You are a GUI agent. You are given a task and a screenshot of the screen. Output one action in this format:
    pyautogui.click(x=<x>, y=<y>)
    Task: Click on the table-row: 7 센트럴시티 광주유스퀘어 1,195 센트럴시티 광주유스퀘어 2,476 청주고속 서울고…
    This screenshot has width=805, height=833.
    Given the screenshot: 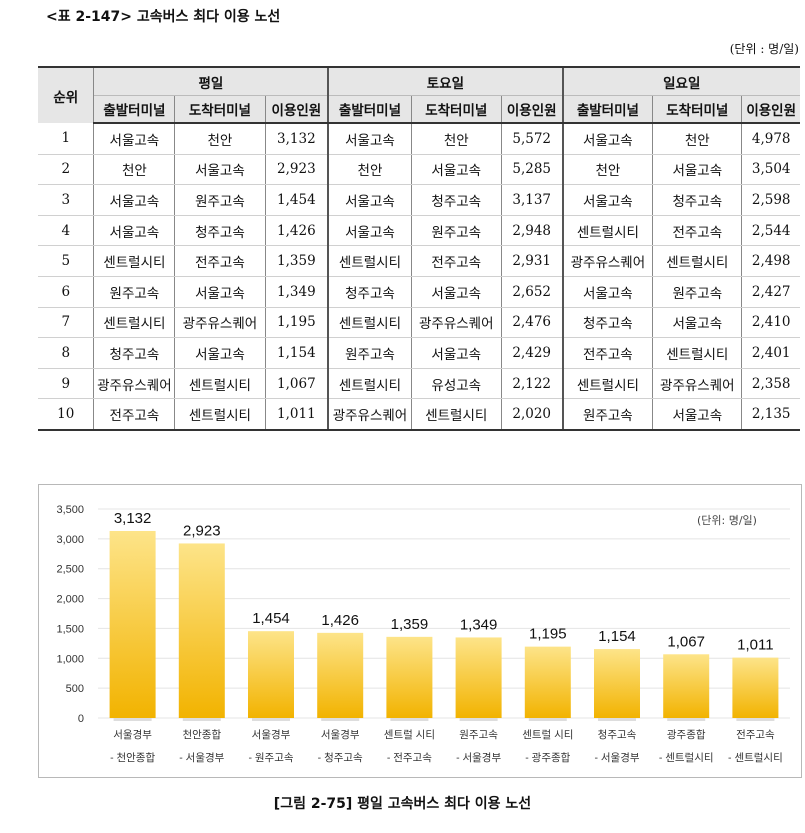 What is the action you would take?
    pyautogui.click(x=419, y=323)
    